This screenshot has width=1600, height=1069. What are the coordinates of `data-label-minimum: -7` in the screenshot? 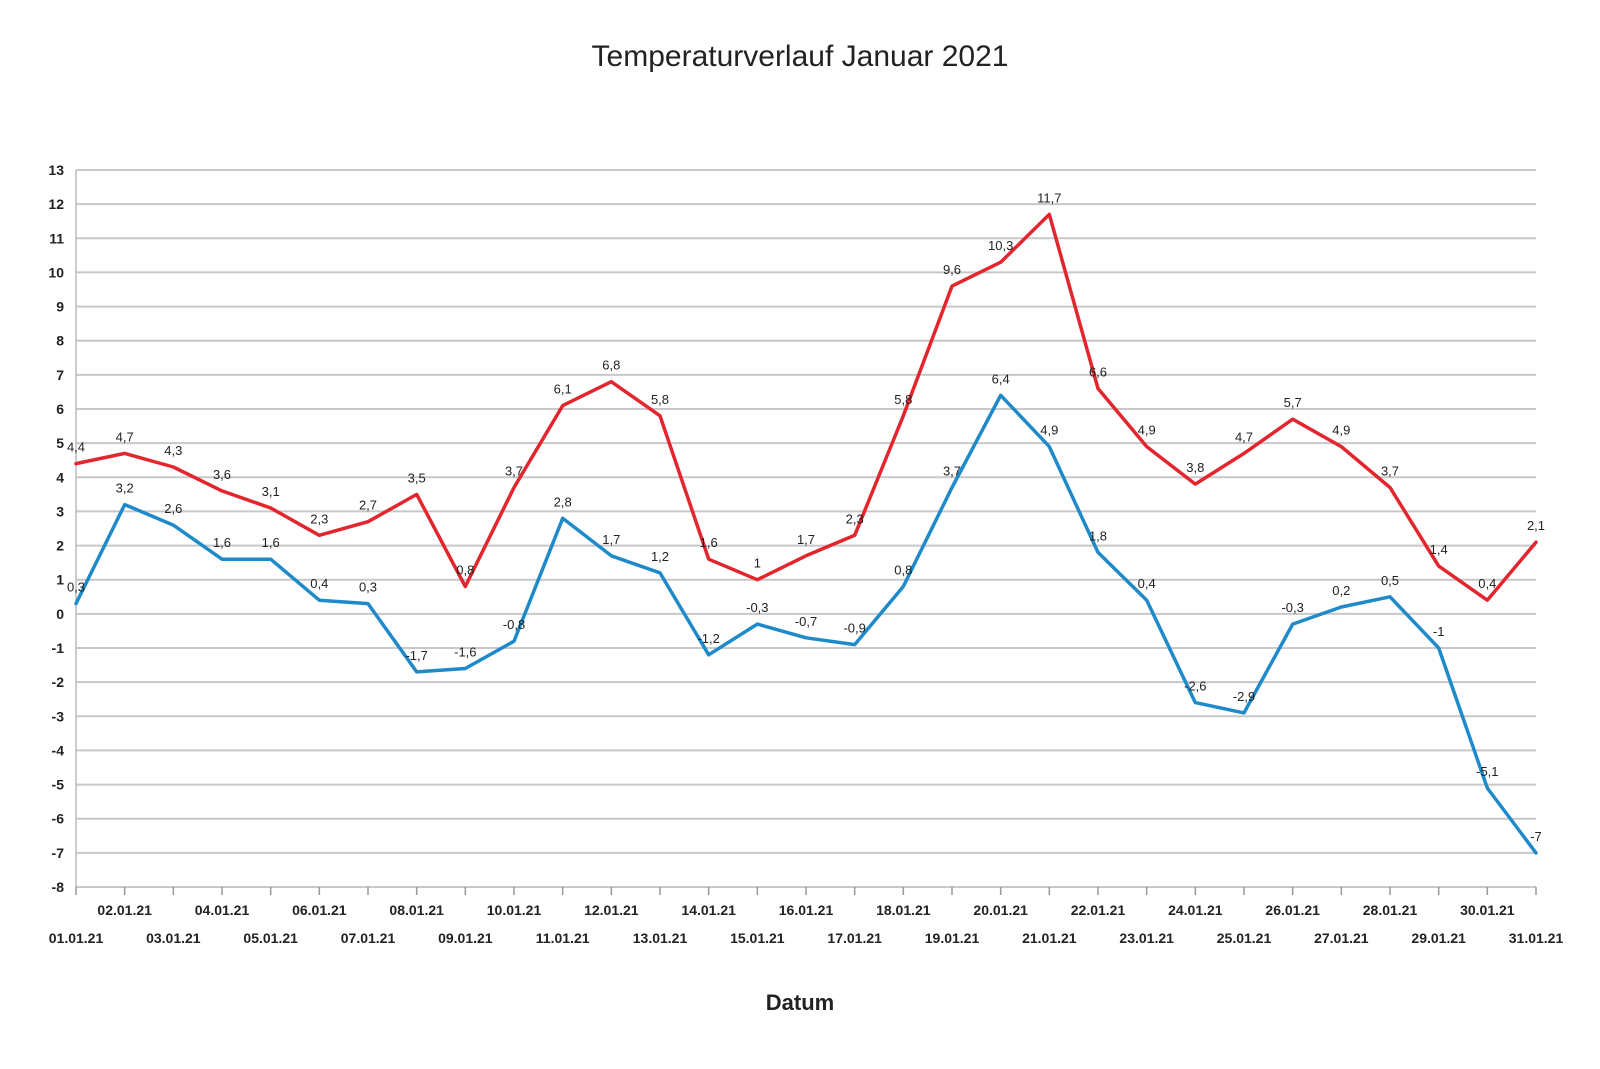 It's located at (1536, 836).